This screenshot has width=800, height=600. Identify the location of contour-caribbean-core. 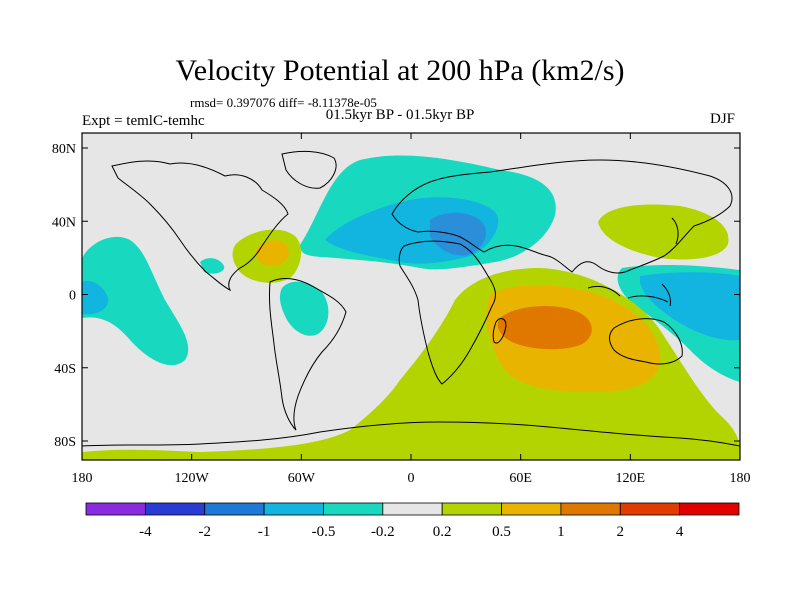
(272, 253).